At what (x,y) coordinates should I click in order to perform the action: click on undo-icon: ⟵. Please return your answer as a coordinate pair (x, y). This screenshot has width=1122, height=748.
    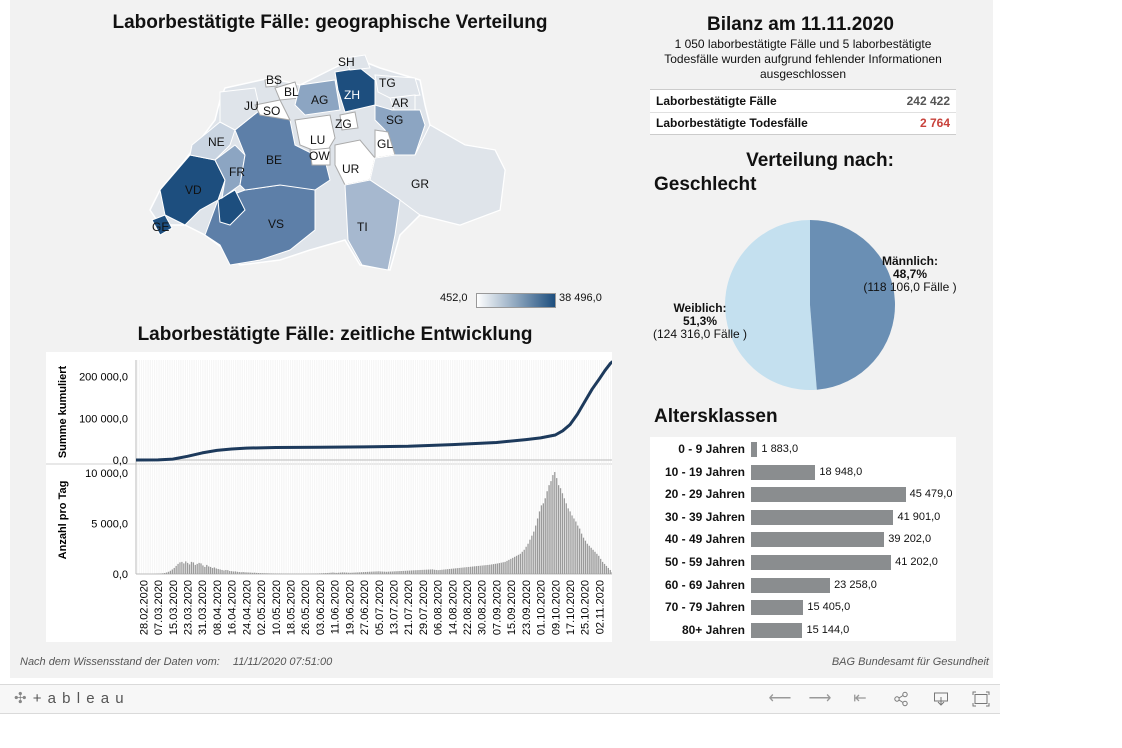
    Looking at the image, I should click on (780, 698).